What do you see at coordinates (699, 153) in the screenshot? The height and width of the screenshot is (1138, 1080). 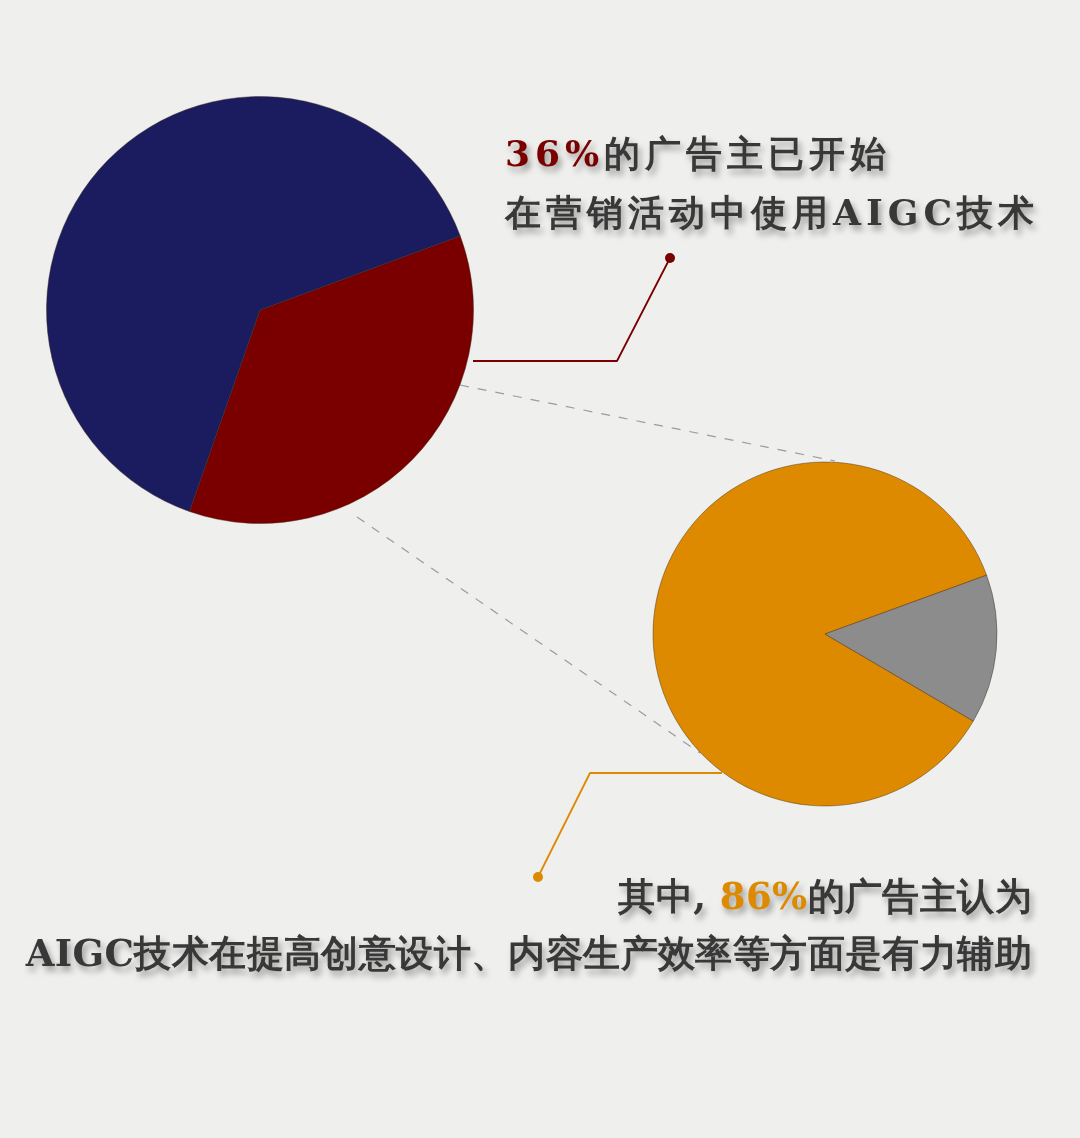 I see `text: 36%的广告主已开始` at bounding box center [699, 153].